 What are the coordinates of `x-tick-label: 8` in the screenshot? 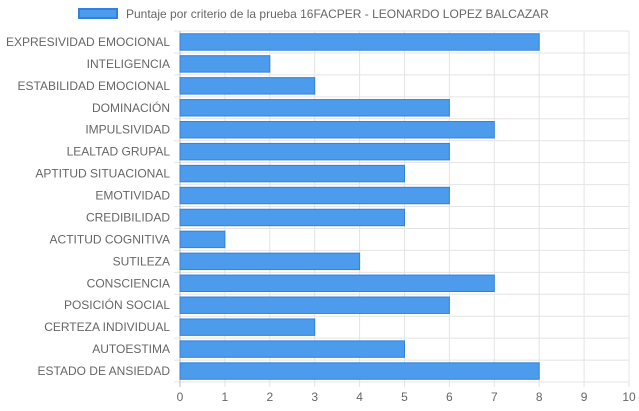 It's located at (539, 397).